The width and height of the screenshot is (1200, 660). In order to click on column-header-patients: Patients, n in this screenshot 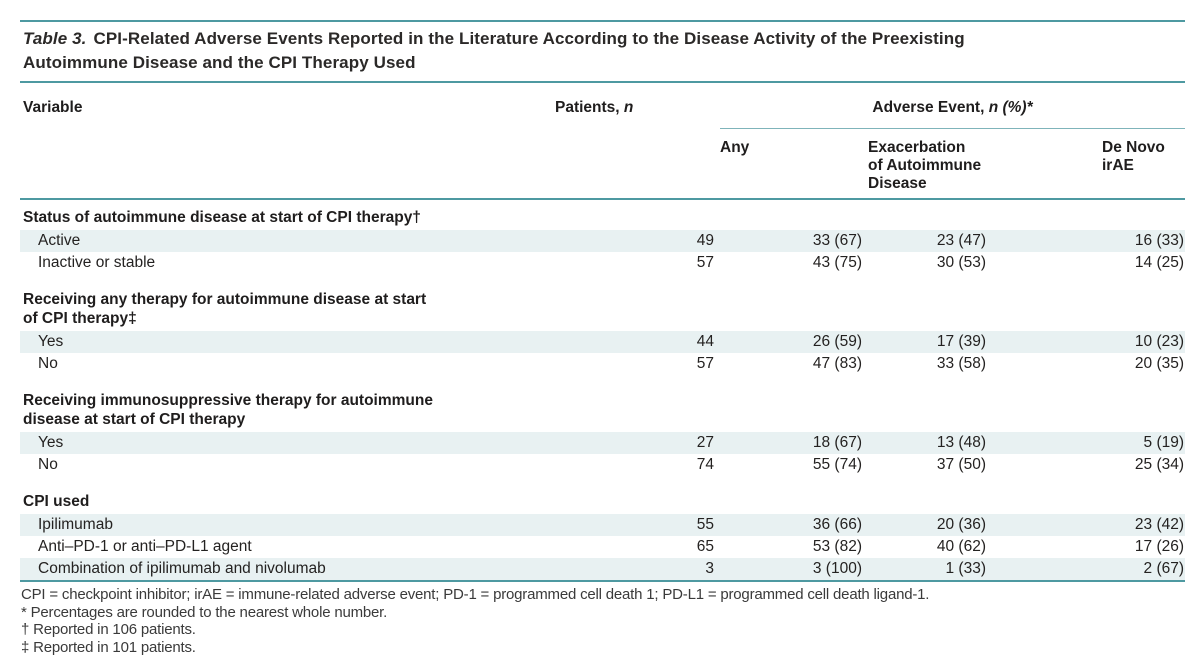, I will do `click(637, 141)`.